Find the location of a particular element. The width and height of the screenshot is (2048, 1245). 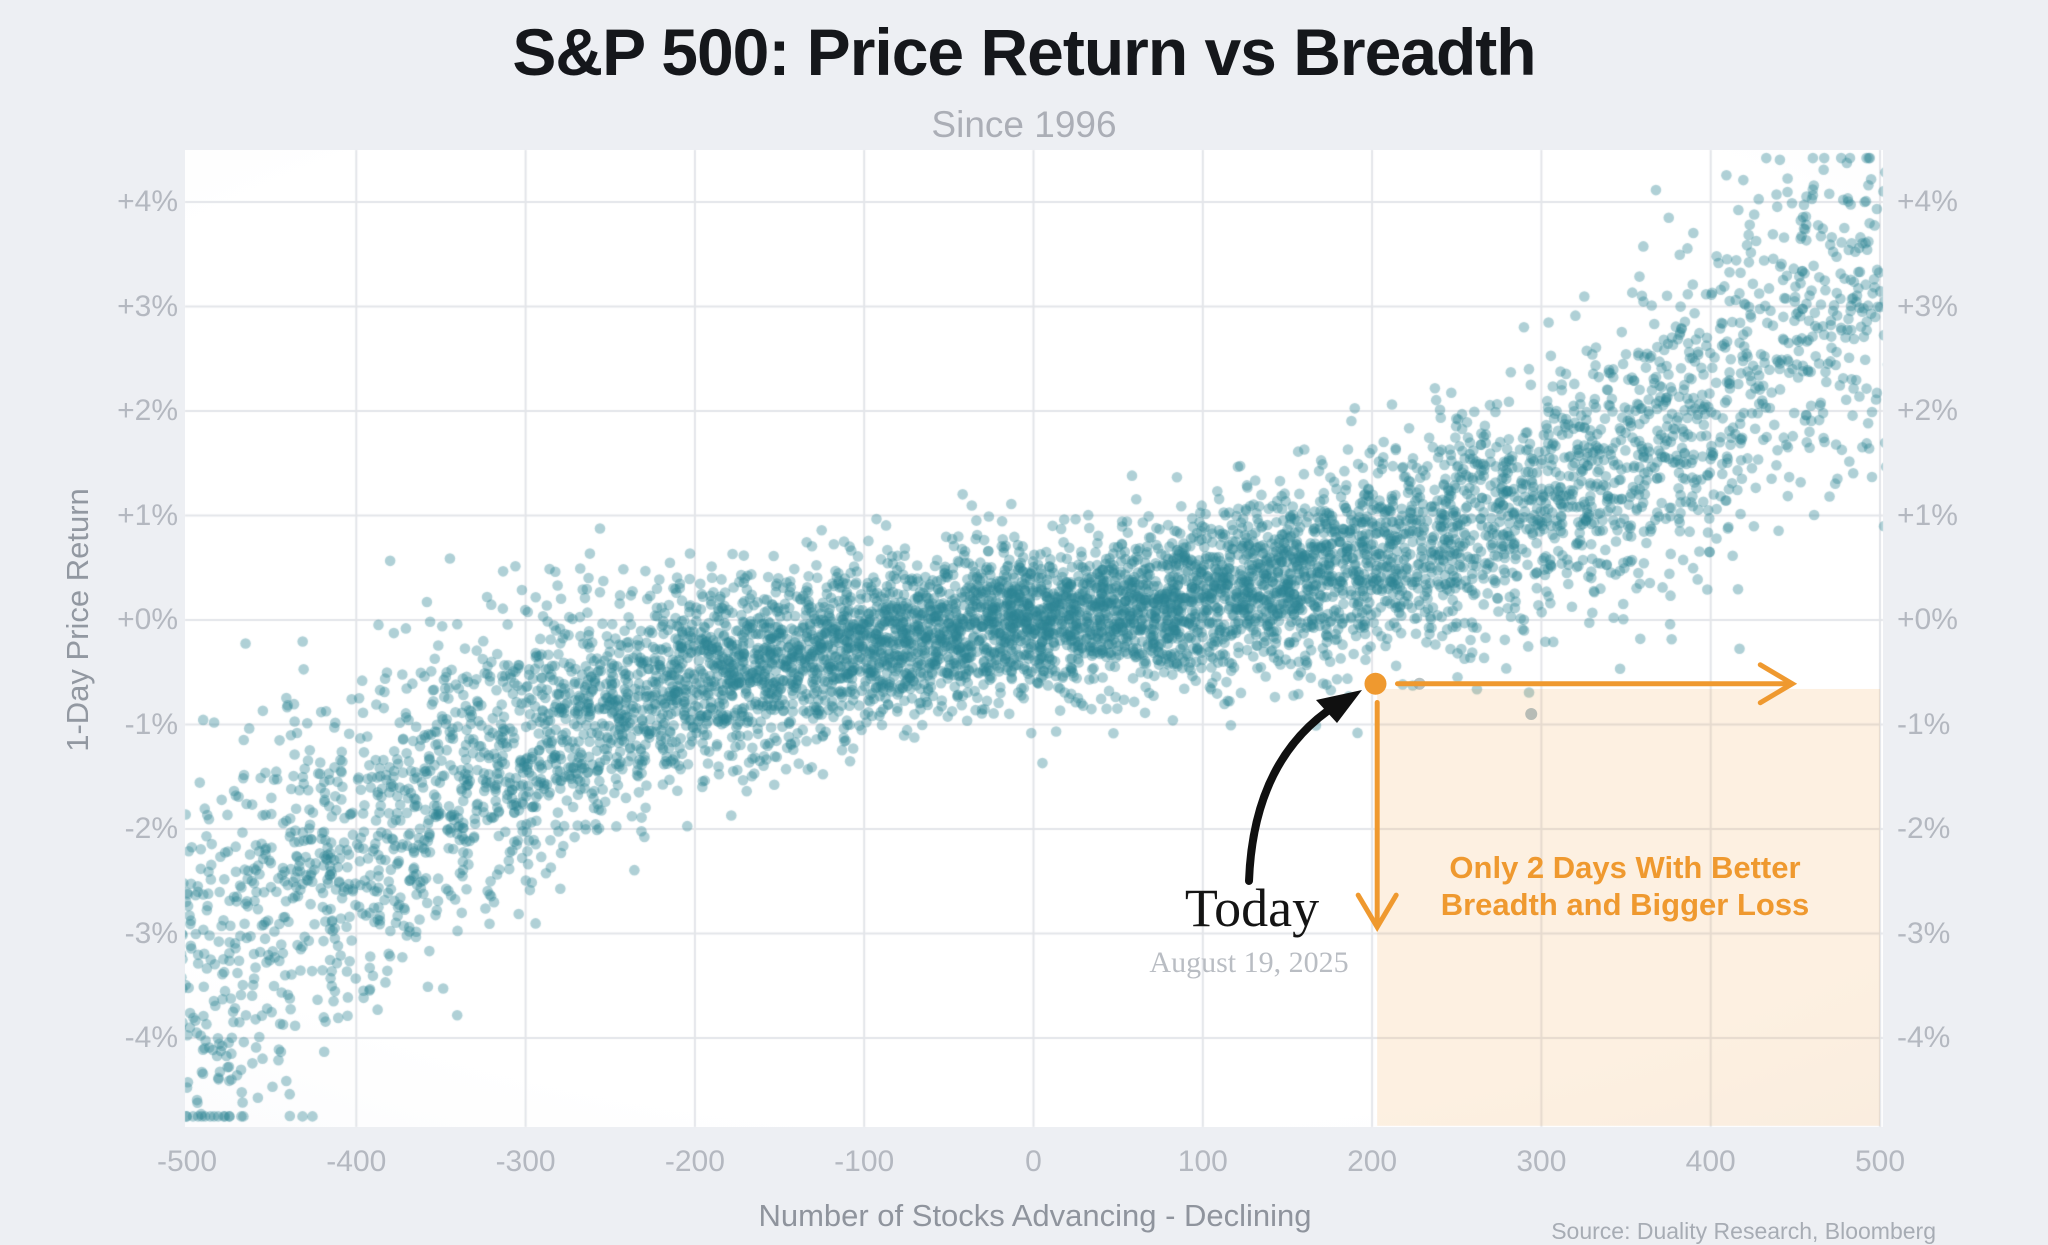

y-tick-label-right: +3% is located at coordinates (1927, 306).